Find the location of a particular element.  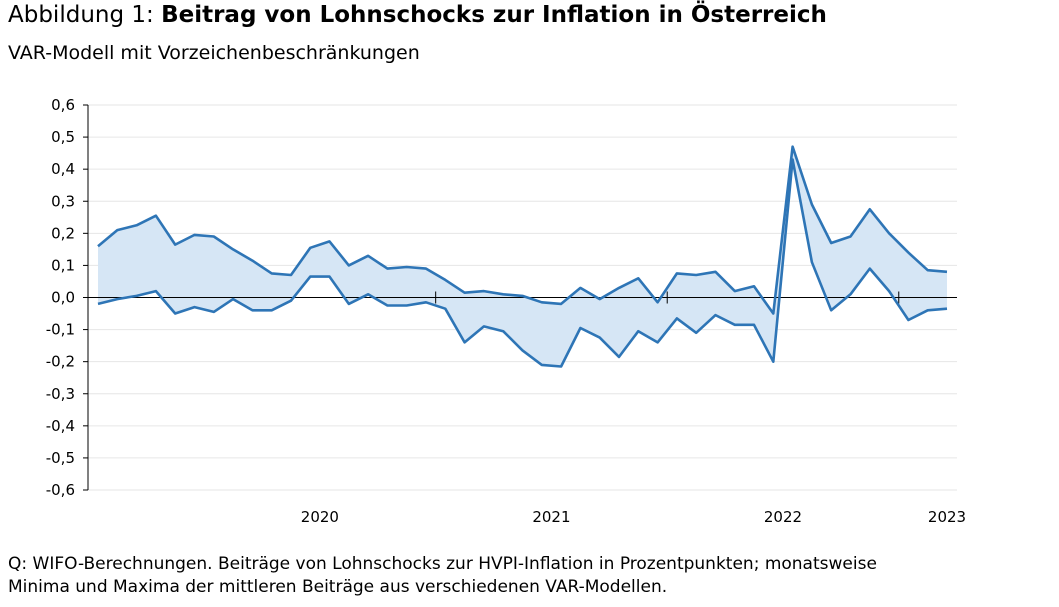

y-tick-label: -0,4 is located at coordinates (60, 426).